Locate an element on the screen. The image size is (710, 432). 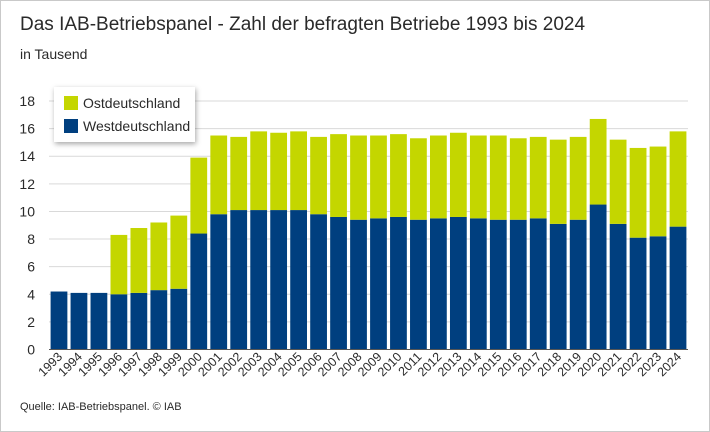
legend-label-ost: Ostdeutschland is located at coordinates (132, 103).